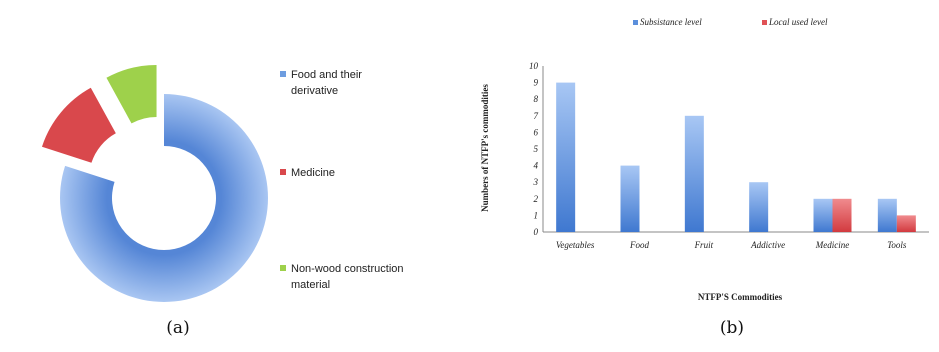 This screenshot has width=939, height=352. What do you see at coordinates (163, 198) in the screenshot?
I see `slice-food` at bounding box center [163, 198].